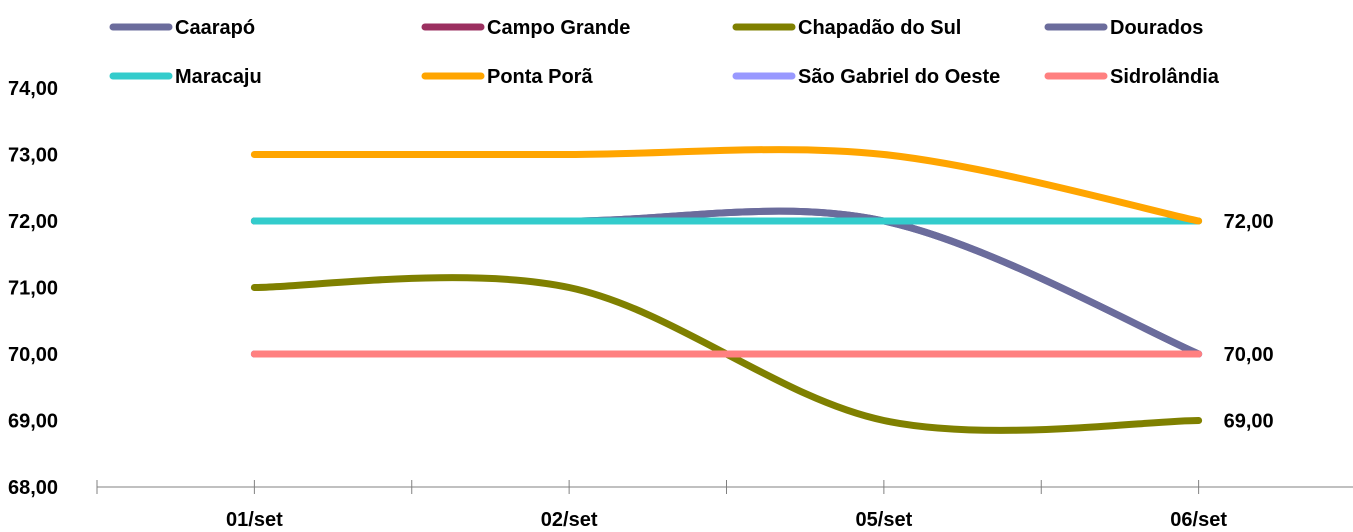 The width and height of the screenshot is (1353, 532). I want to click on legend-label: Sidrolândia, so click(1165, 77).